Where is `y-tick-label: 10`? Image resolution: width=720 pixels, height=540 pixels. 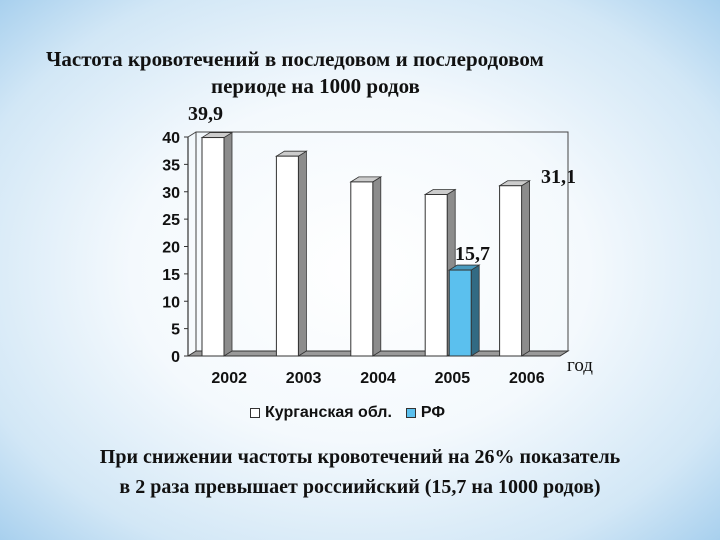
y-tick-label: 10 is located at coordinates (171, 302).